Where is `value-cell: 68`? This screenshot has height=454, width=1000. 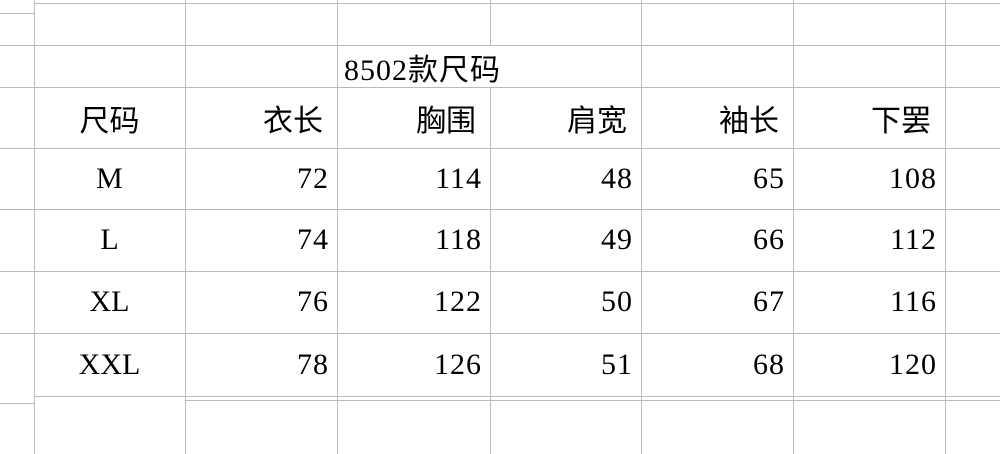
value-cell: 68 is located at coordinates (769, 364).